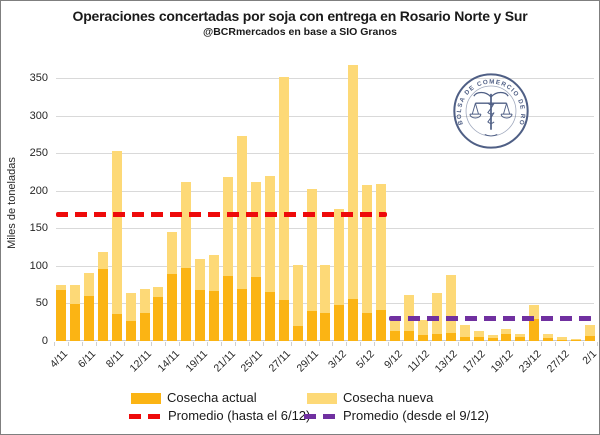  I want to click on legend-label-promedio-hasta: Promedio (hasta el 6/12), so click(239, 415).